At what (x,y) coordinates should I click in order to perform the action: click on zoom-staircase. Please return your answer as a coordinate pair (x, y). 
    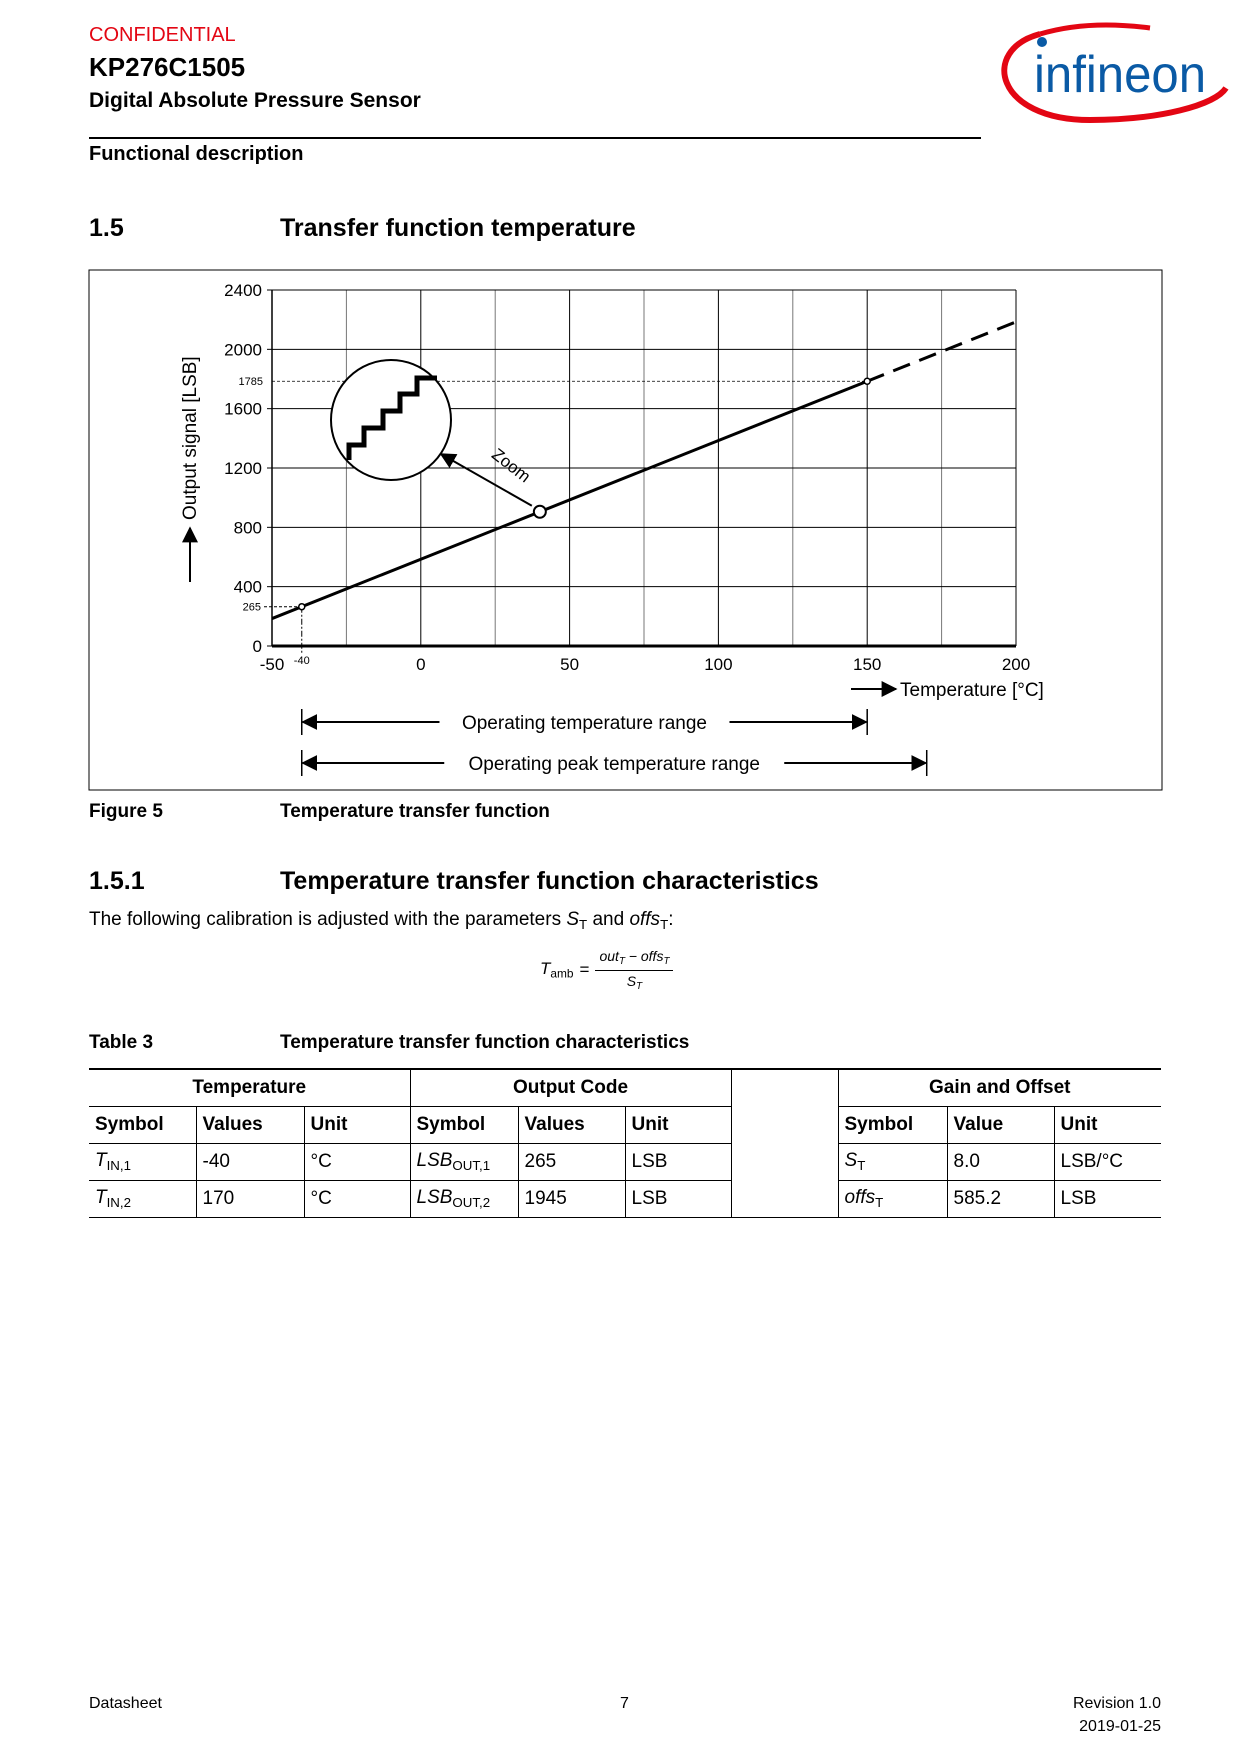
    Looking at the image, I should click on (391, 417).